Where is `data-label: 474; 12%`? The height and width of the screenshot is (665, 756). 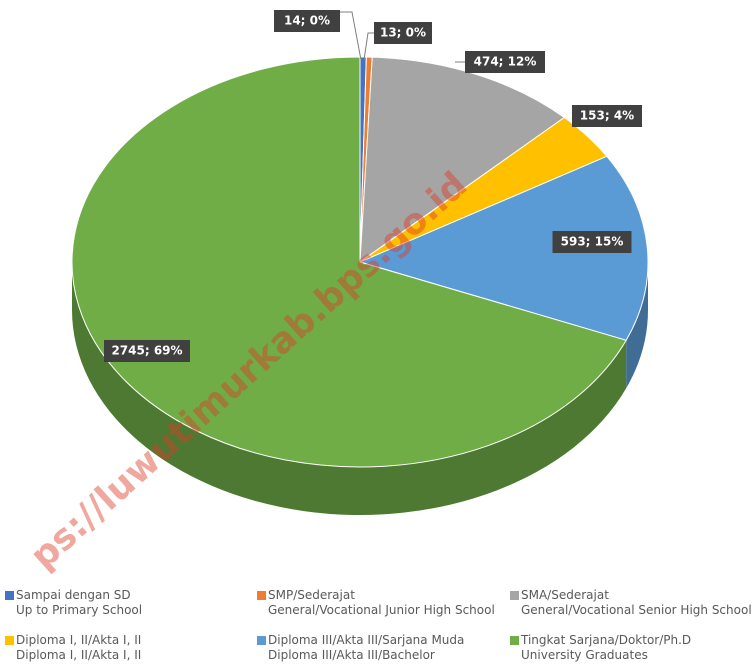 data-label: 474; 12% is located at coordinates (505, 62).